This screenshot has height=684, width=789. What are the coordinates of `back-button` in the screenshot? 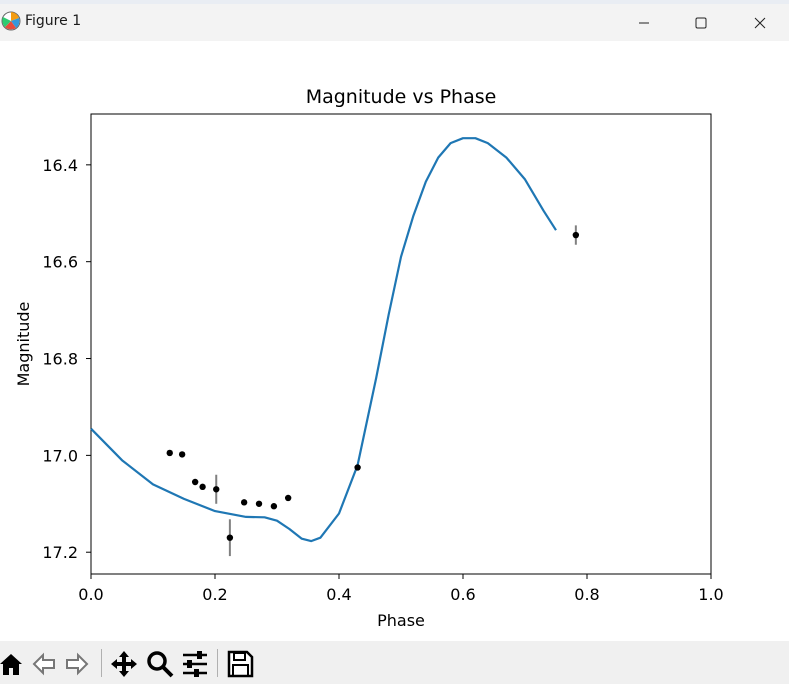 It's located at (44, 664).